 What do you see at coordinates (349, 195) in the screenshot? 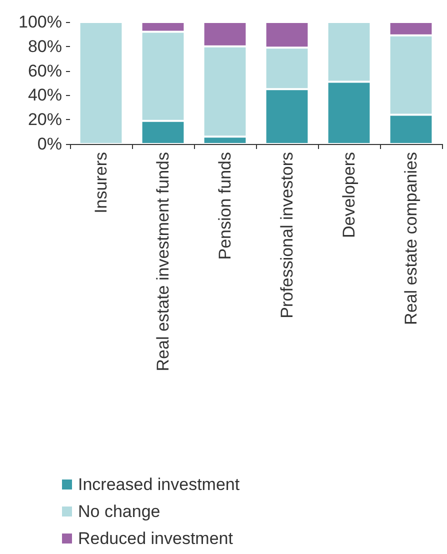
I see `x-tick-label: Developers` at bounding box center [349, 195].